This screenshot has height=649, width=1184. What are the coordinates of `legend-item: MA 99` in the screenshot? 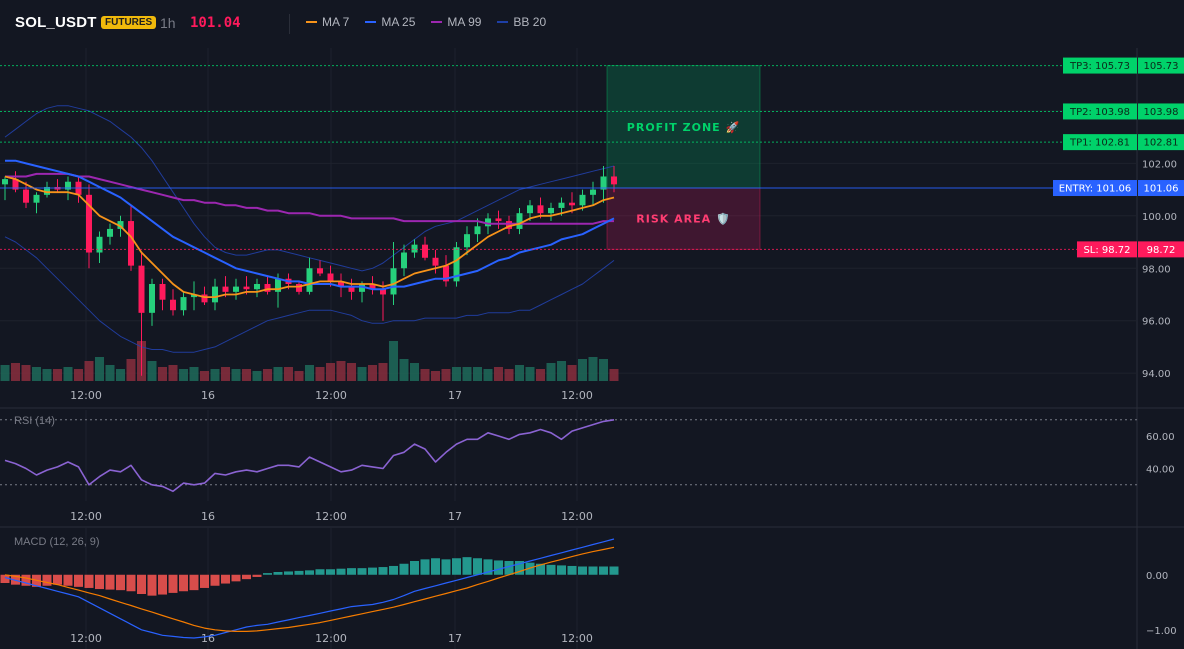 It's located at (456, 22).